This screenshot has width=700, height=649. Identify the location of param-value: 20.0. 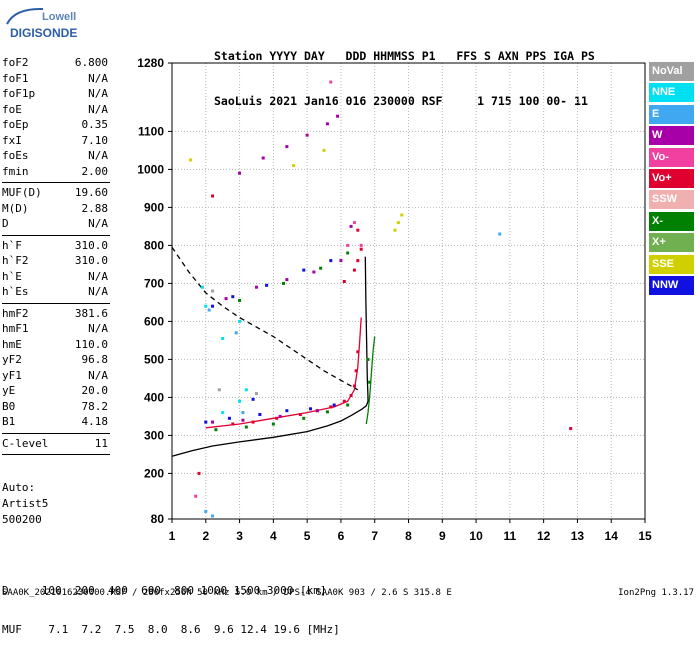
(95, 390).